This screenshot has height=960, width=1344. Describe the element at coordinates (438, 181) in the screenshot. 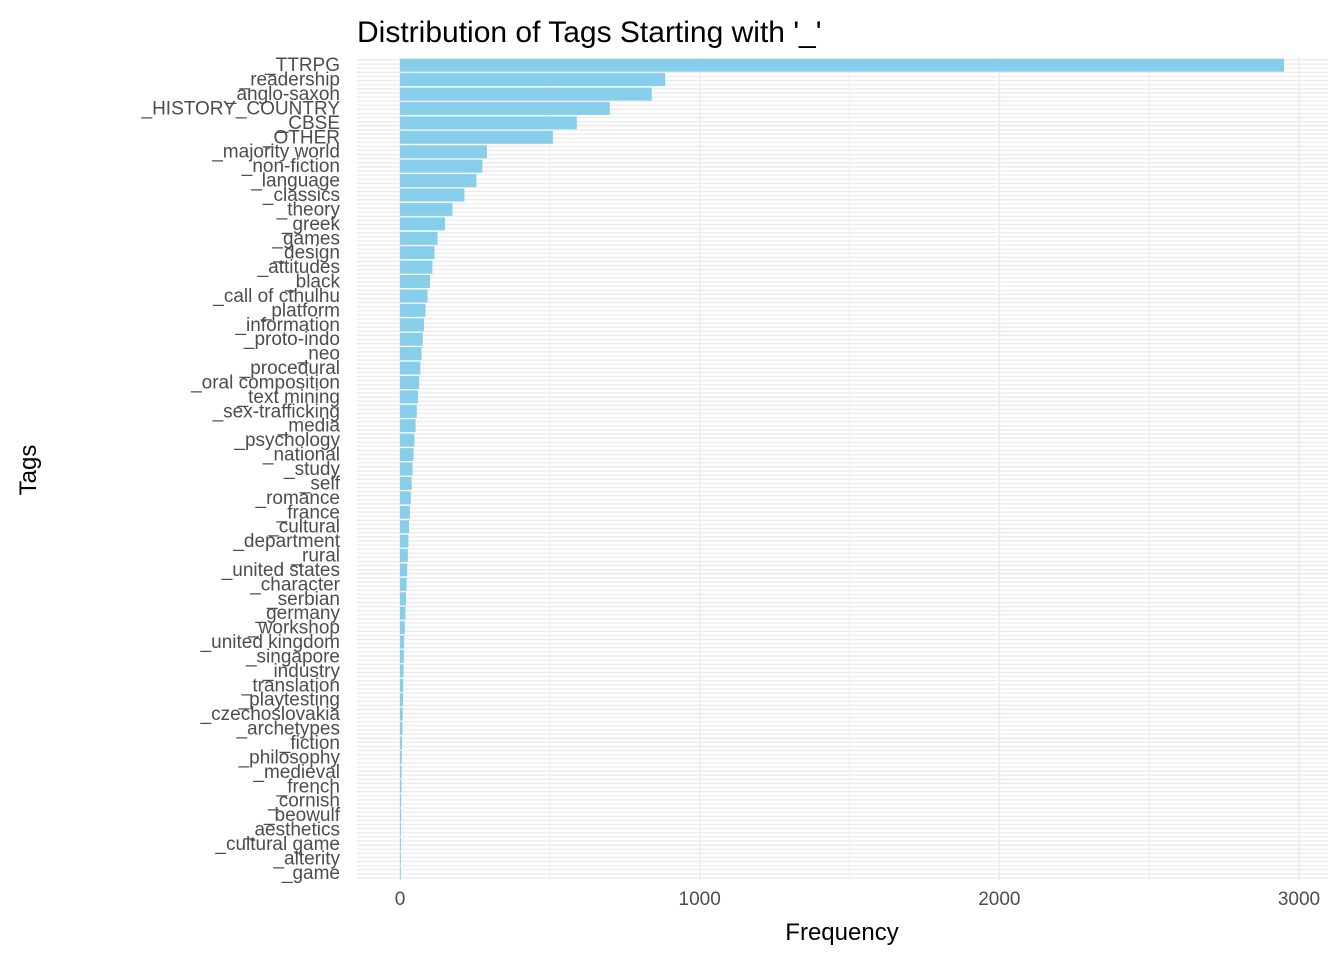

I see `bar-language` at that location.